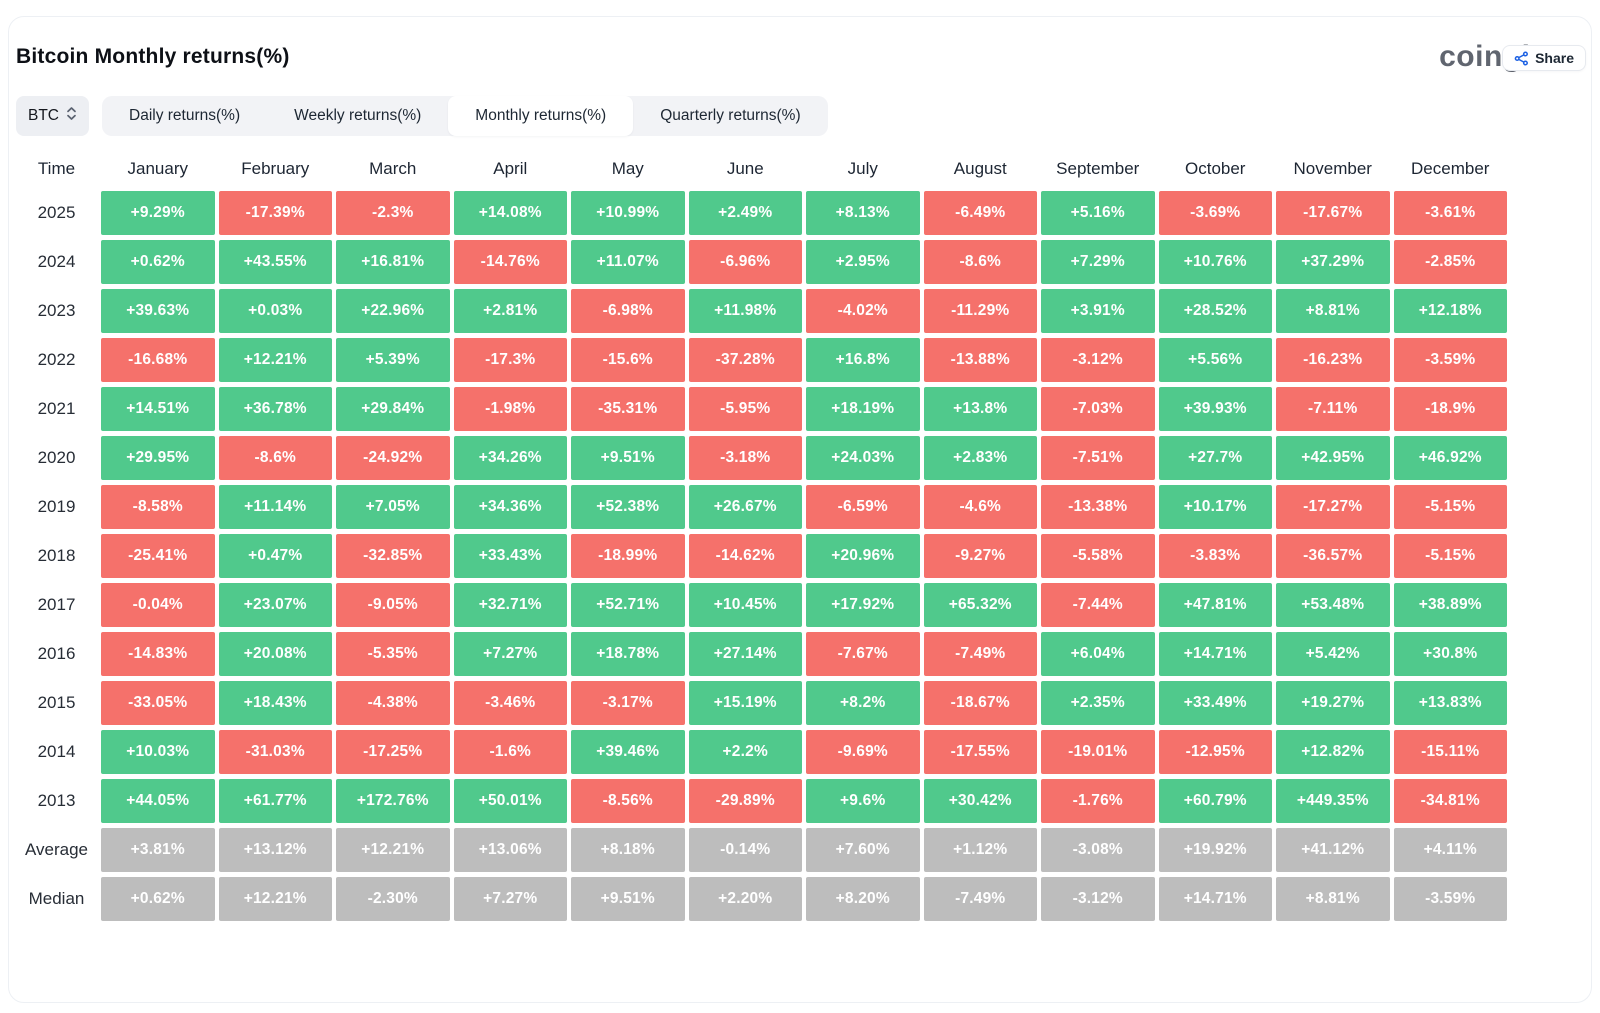 This screenshot has height=1013, width=1600. I want to click on cell-2021-january: +14.51%, so click(158, 409).